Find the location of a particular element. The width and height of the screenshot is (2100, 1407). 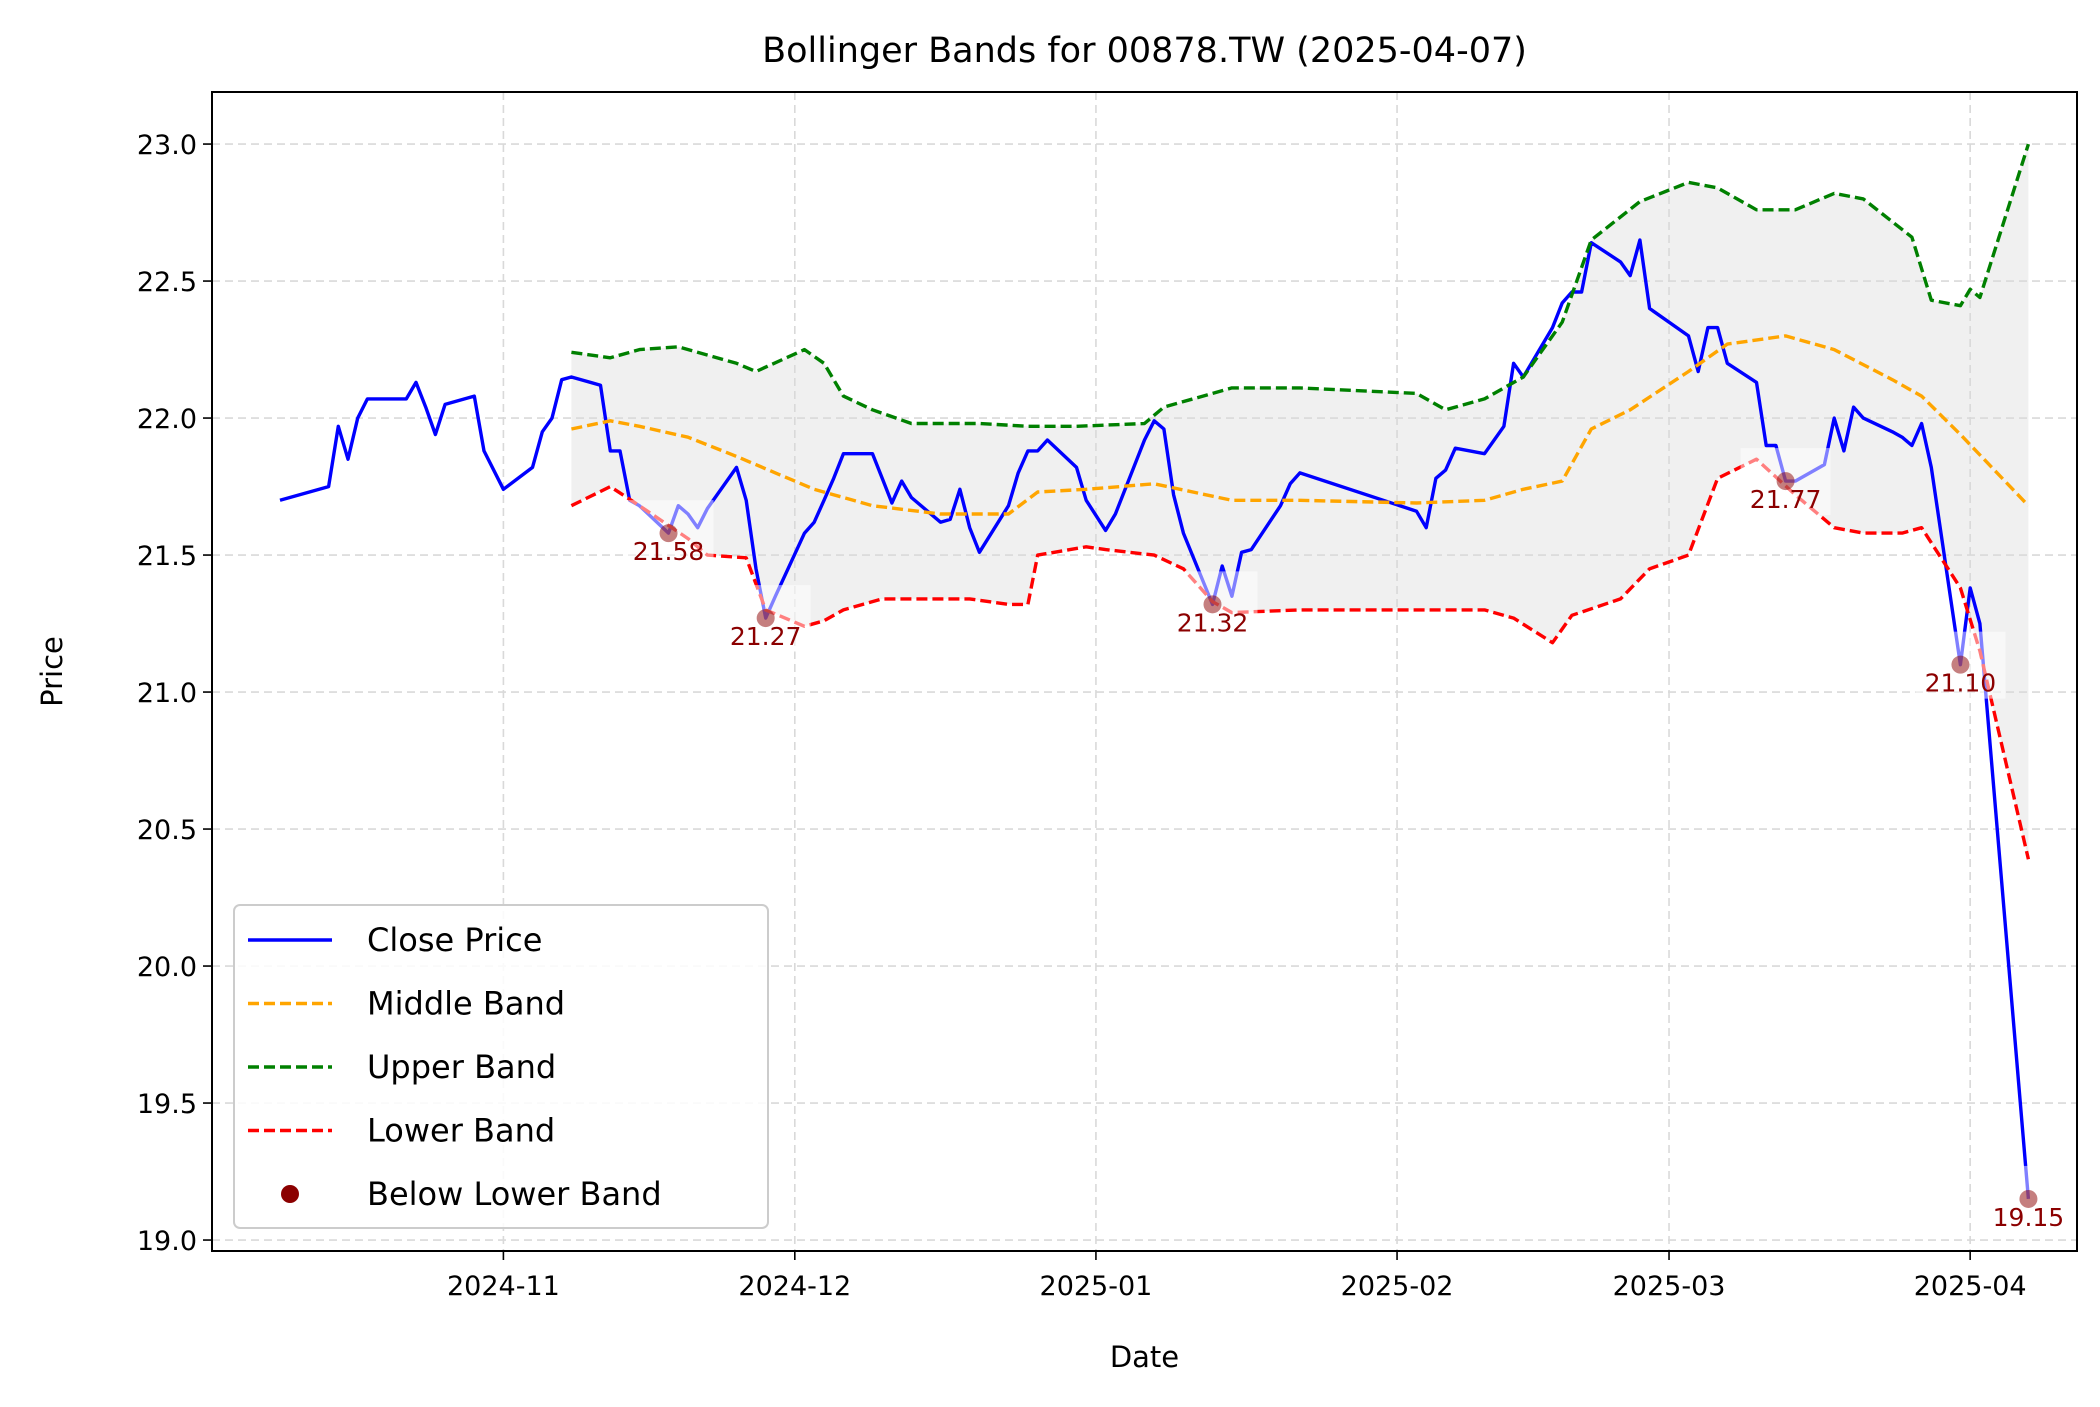

legend-label-close-price: Close Price is located at coordinates (454, 940).